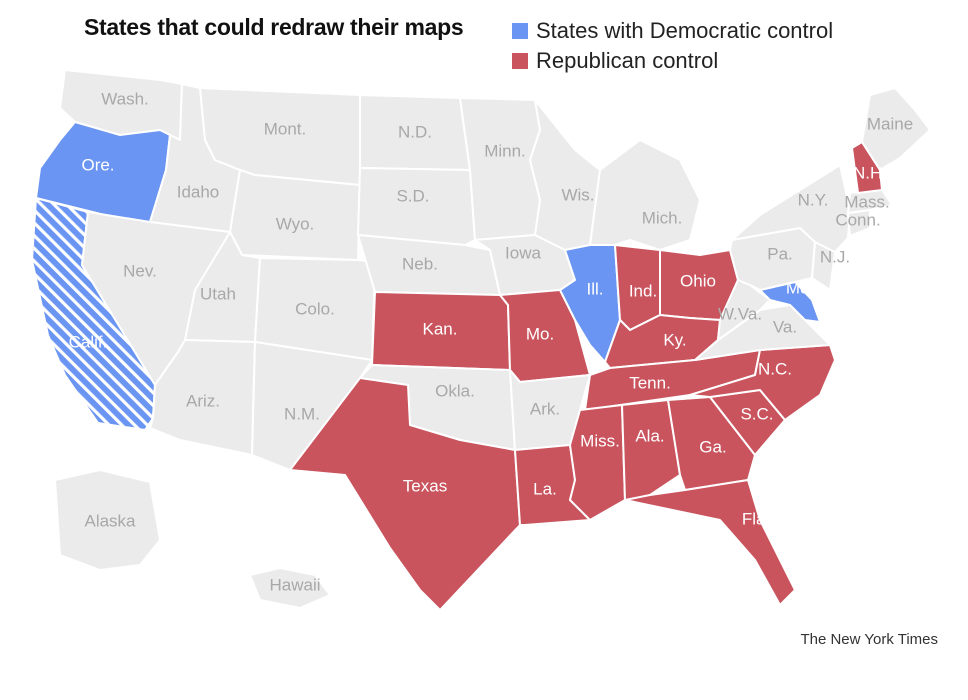  What do you see at coordinates (662, 217) in the screenshot?
I see `state-label-mich: Mich.` at bounding box center [662, 217].